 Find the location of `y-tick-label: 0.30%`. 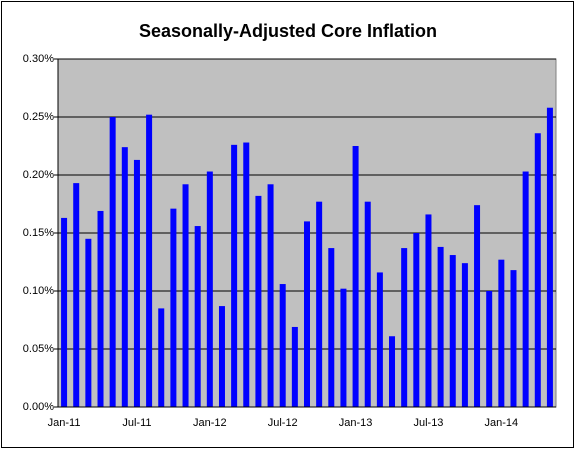

y-tick-label: 0.30% is located at coordinates (38, 59).